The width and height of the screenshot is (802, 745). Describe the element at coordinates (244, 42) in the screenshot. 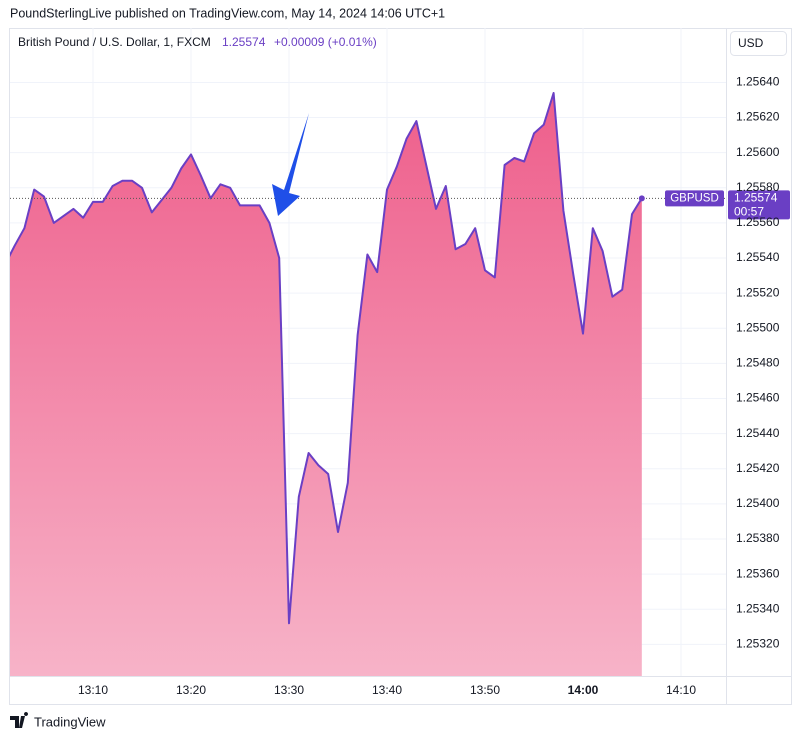

I see `legend-price: 1.25574` at that location.